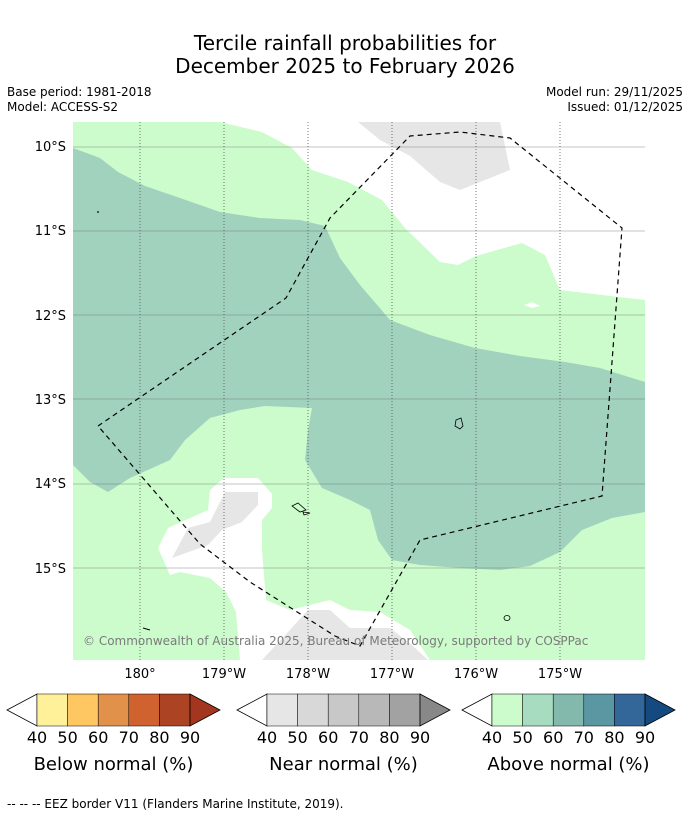 This screenshot has height=816, width=690. What do you see at coordinates (353, 674) in the screenshot?
I see `longitude-labels: 180° 179°W 178°W 177°W 176°W 175°W` at bounding box center [353, 674].